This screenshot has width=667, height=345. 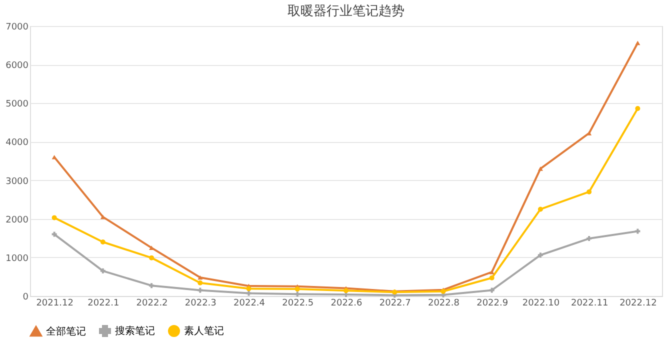 I want to click on y-tick-label: 5000, so click(x=17, y=105).